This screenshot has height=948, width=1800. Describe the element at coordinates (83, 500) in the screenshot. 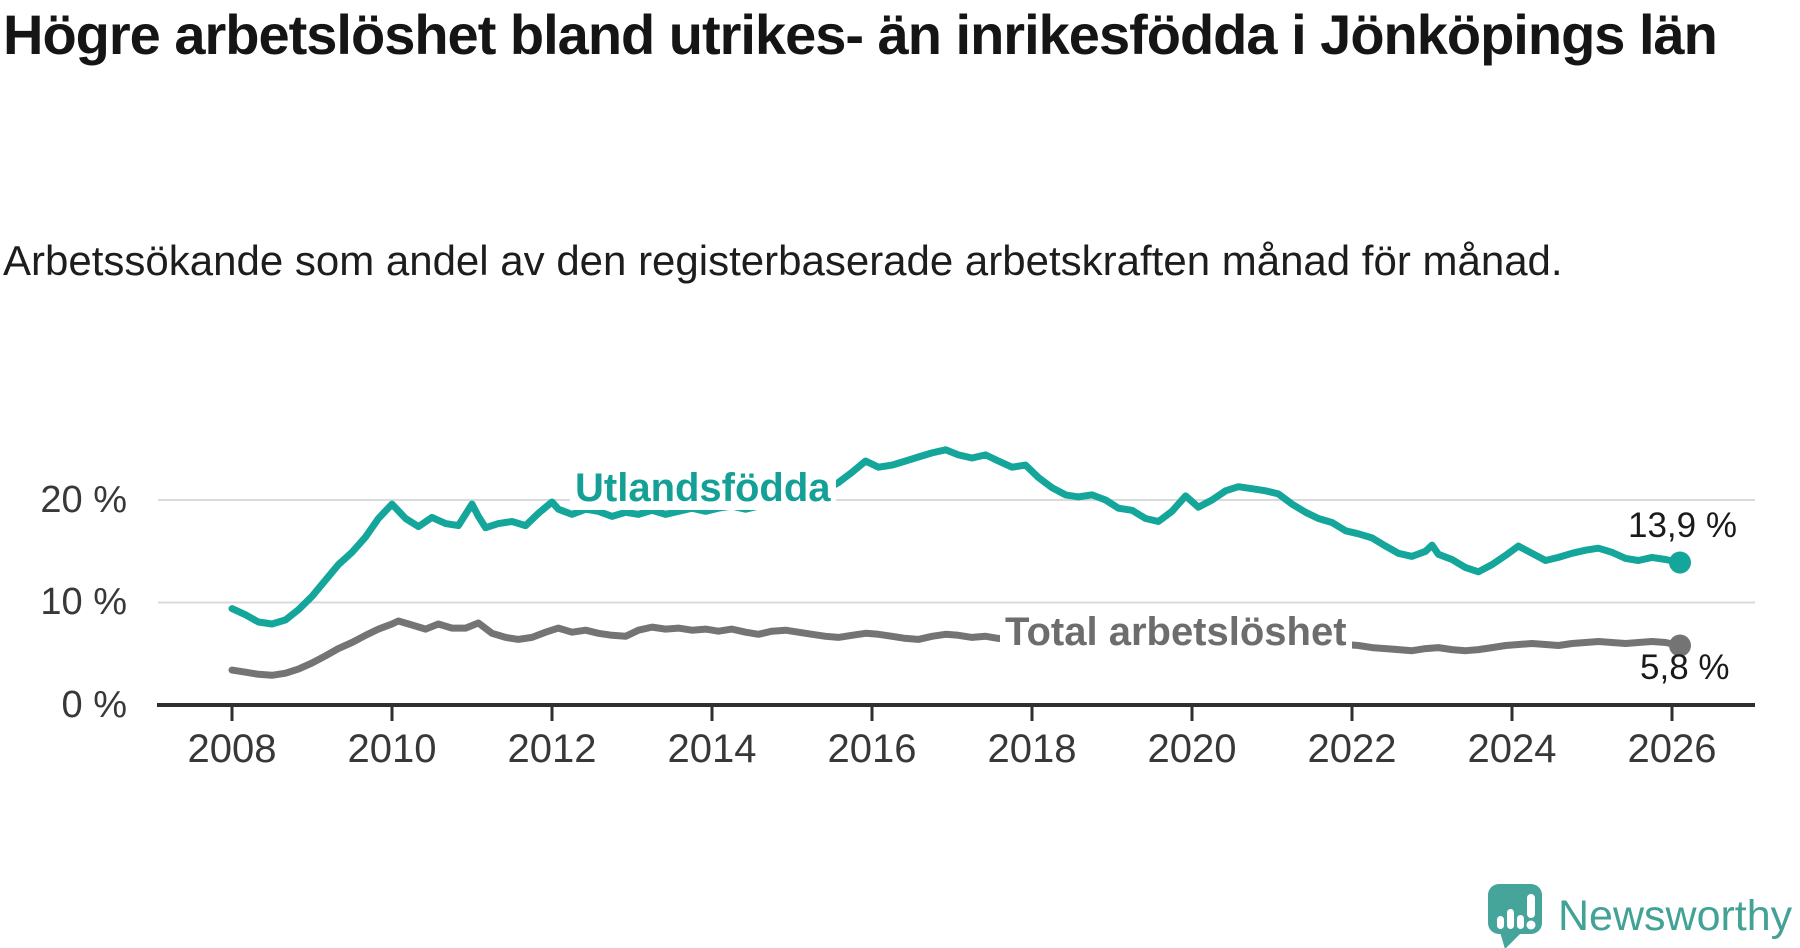

I see `y-axis-label-20: 20 %` at that location.